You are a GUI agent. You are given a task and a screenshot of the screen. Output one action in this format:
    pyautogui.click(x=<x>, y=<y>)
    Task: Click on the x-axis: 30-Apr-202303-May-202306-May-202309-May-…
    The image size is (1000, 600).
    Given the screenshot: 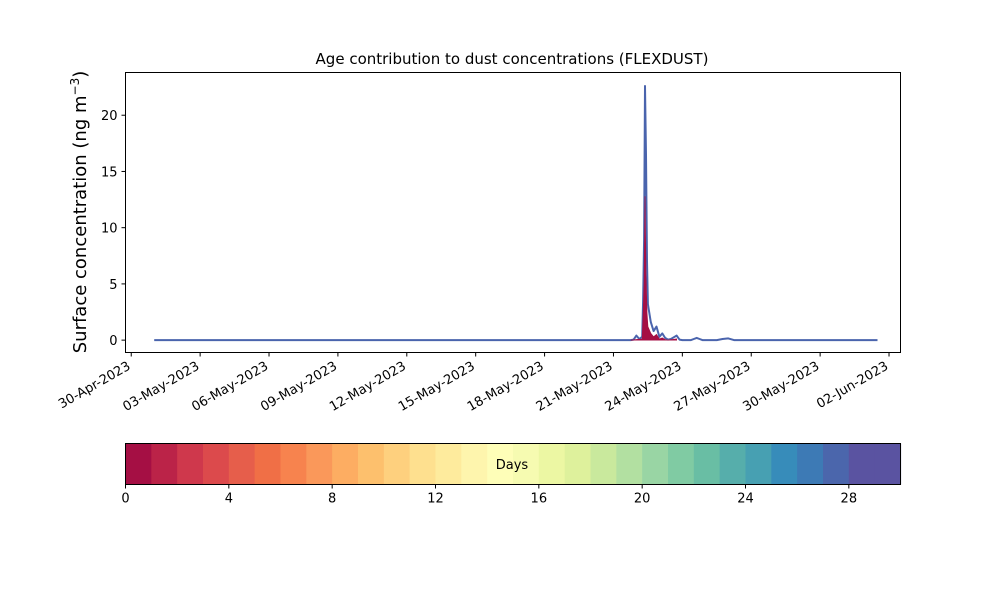 What is the action you would take?
    pyautogui.click(x=473, y=383)
    